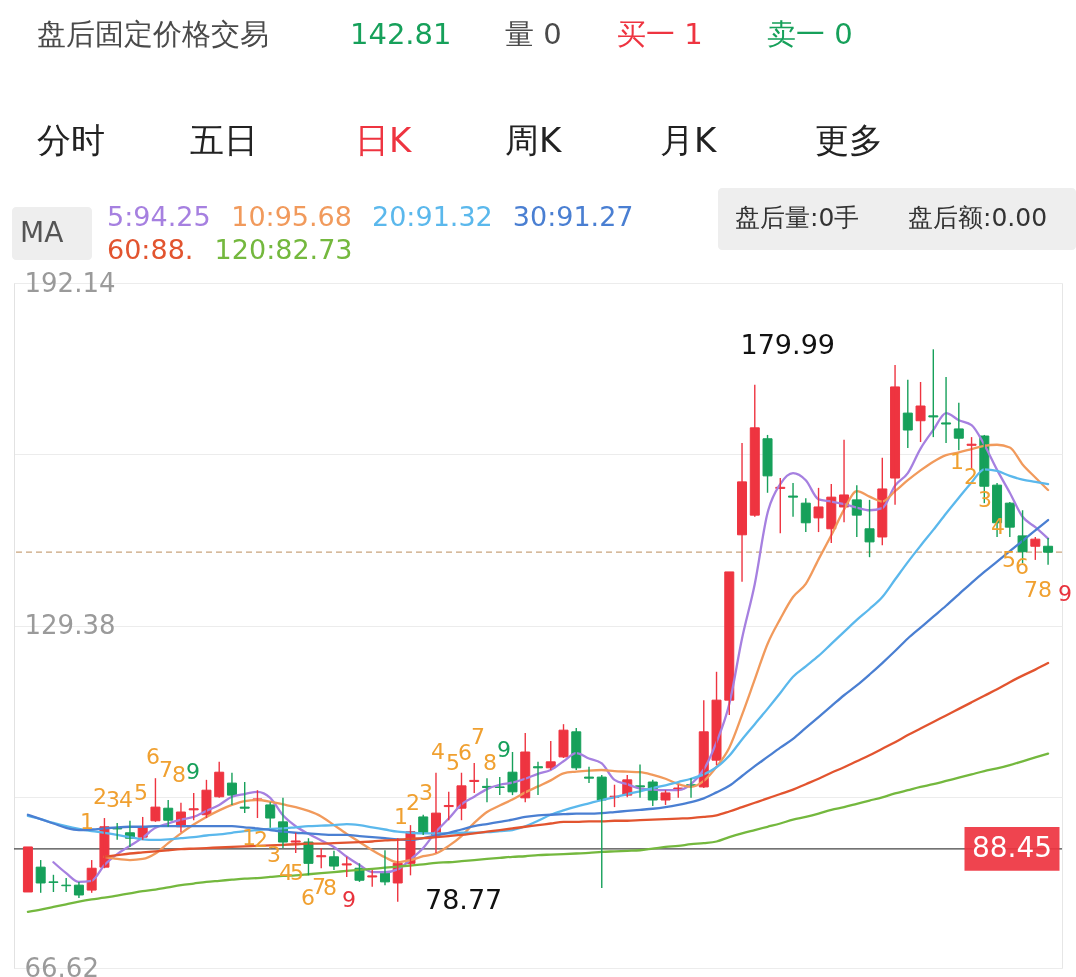 The width and height of the screenshot is (1076, 977). What do you see at coordinates (533, 34) in the screenshot?
I see `text: 量 0` at bounding box center [533, 34].